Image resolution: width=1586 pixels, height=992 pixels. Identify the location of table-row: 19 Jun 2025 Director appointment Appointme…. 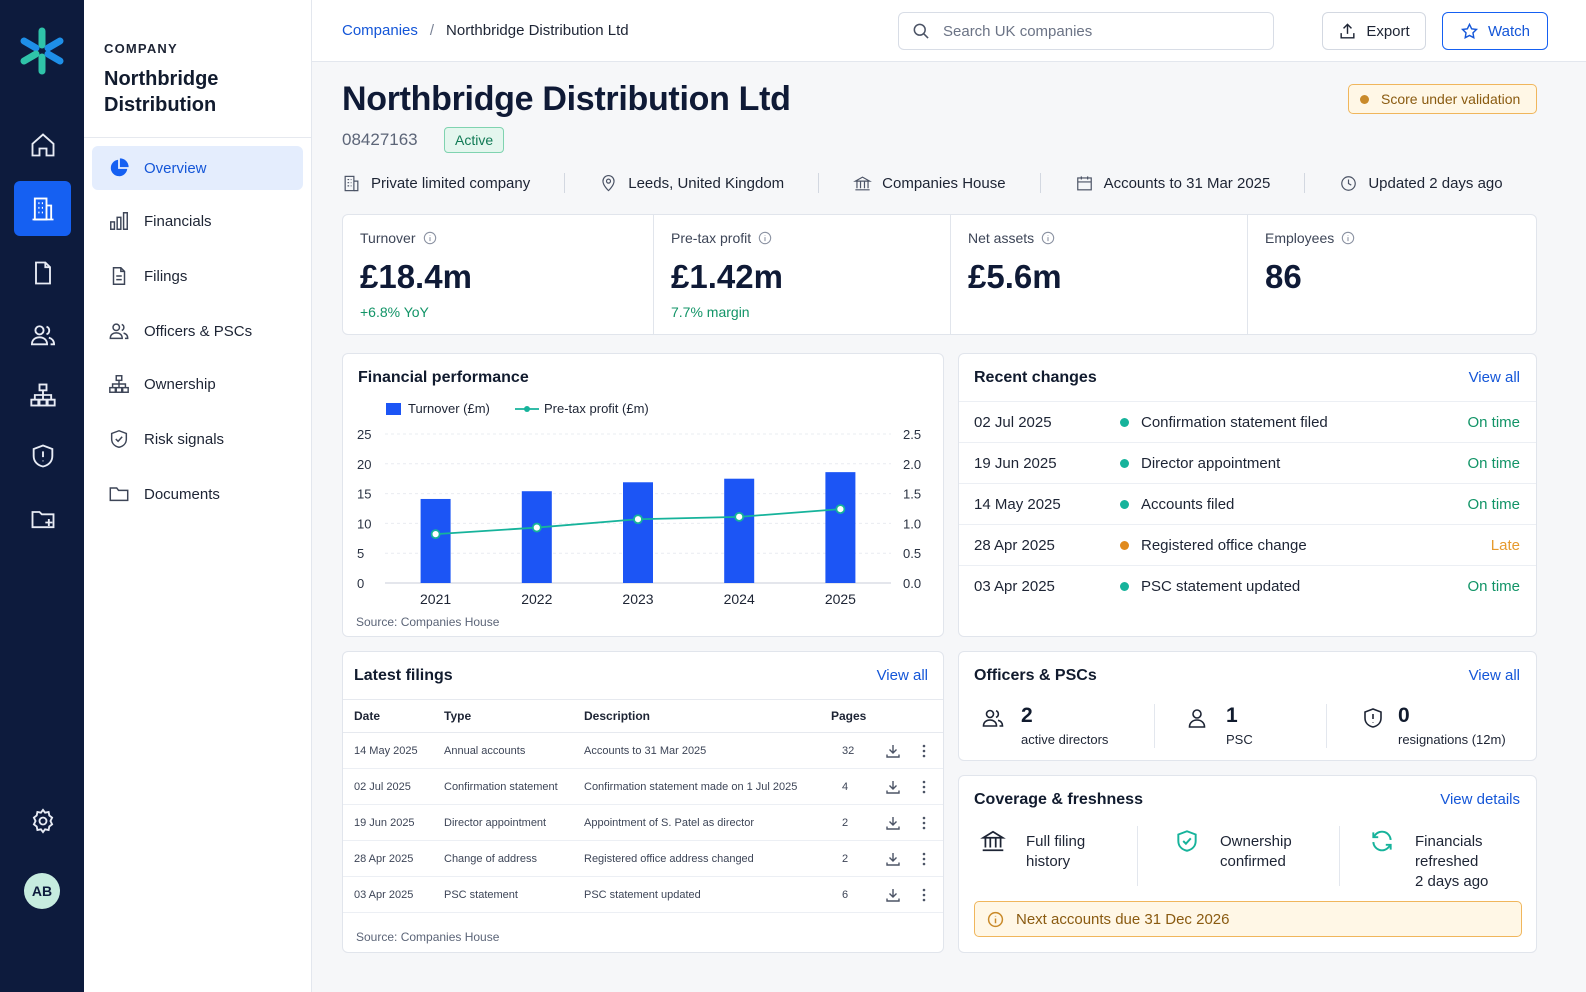
(643, 823).